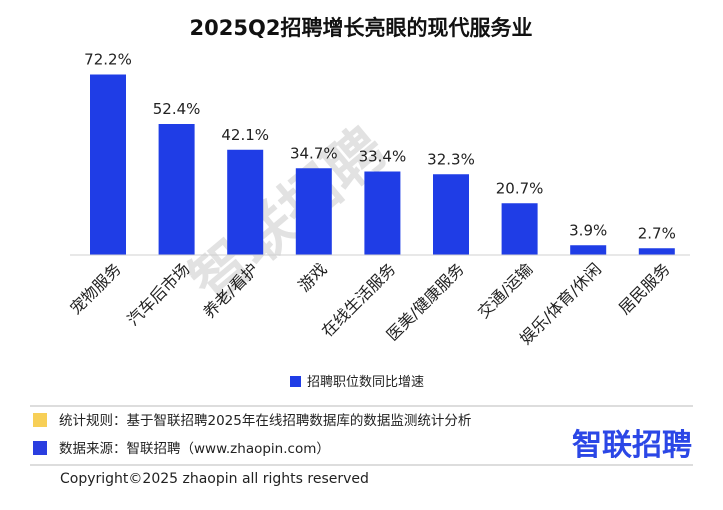 The image size is (723, 510). Describe the element at coordinates (95, 288) in the screenshot. I see `category-label-1: 宠物服务` at that location.